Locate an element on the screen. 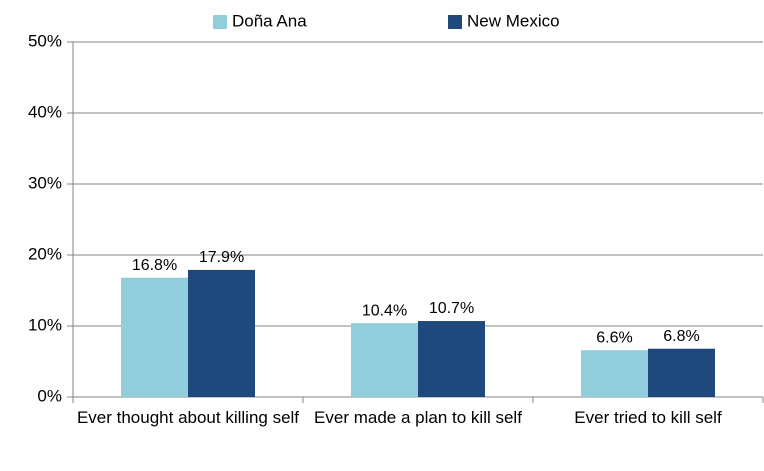 The height and width of the screenshot is (471, 764). value-label: 6.8% is located at coordinates (681, 336).